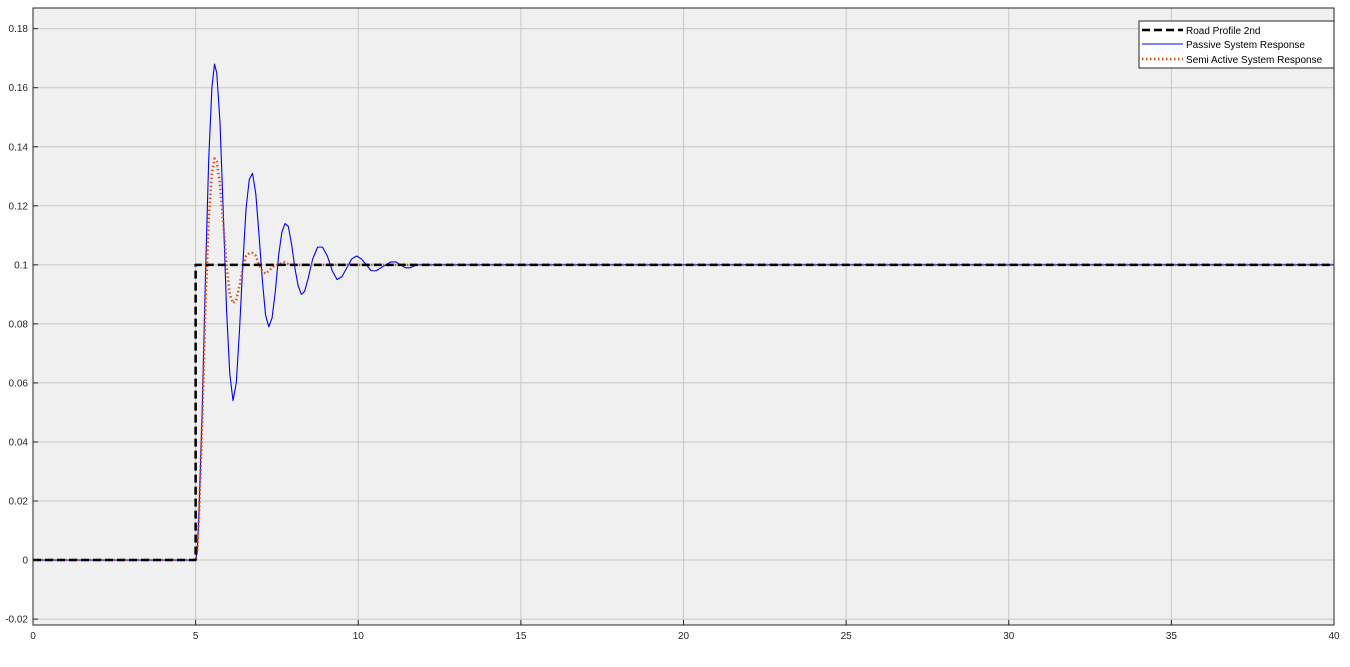 The image size is (1350, 667). Describe the element at coordinates (521, 636) in the screenshot. I see `x-tick-label: 15` at that location.